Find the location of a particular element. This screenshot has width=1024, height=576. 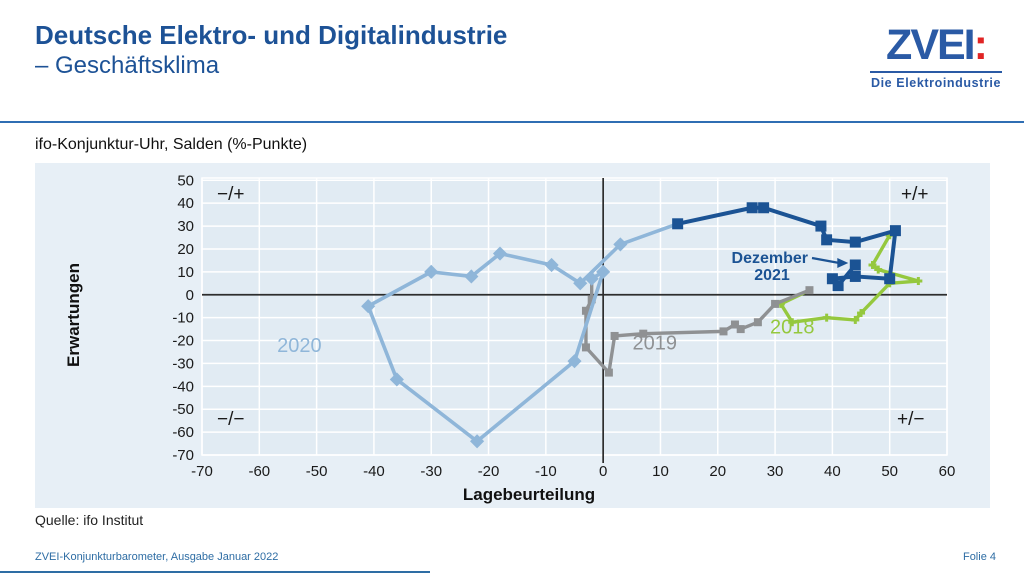

zvei-logo-text: ZVEI is located at coordinates (931, 45).